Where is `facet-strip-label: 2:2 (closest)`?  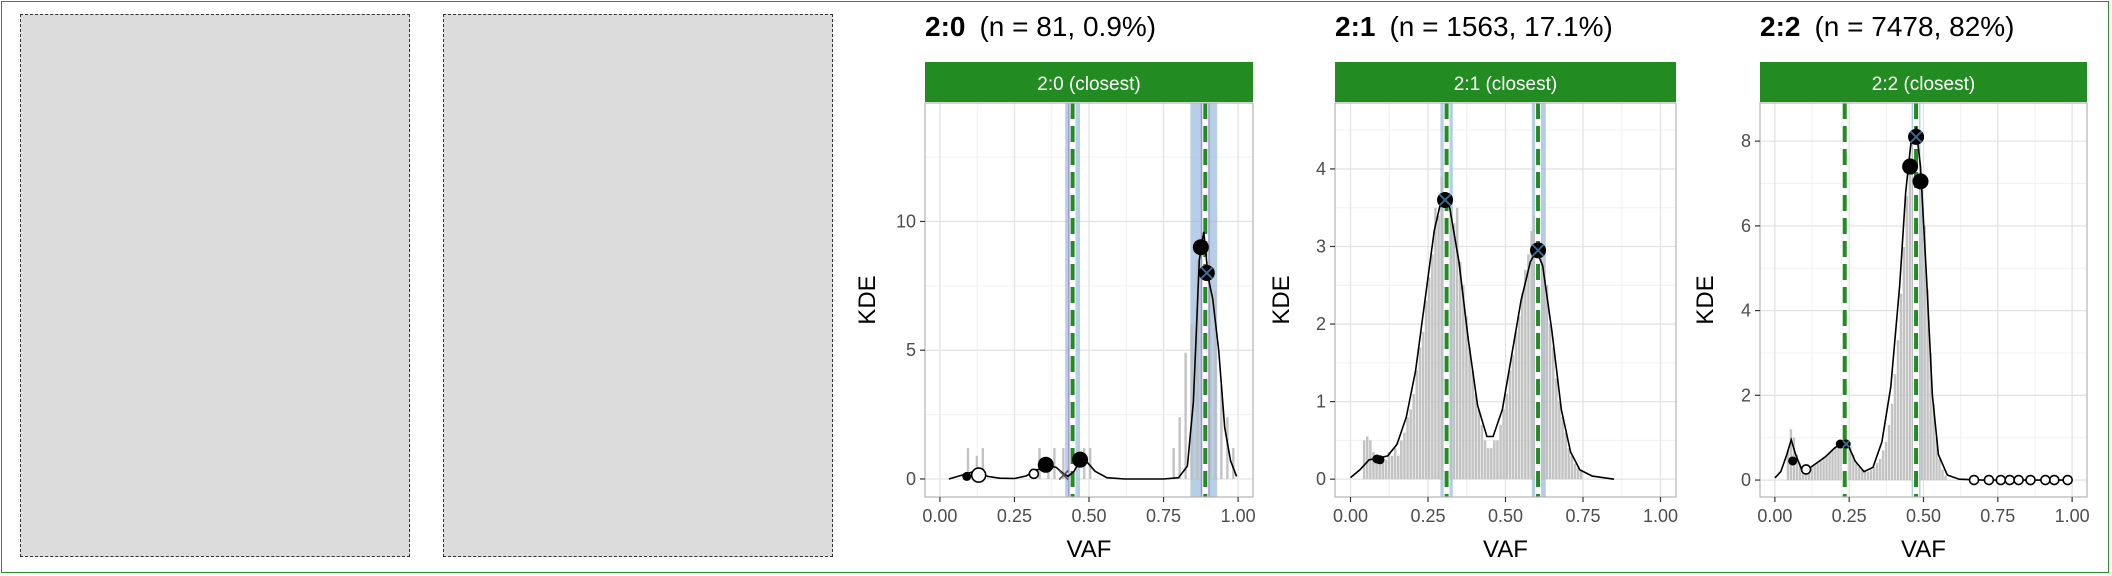 facet-strip-label: 2:2 (closest) is located at coordinates (1923, 84).